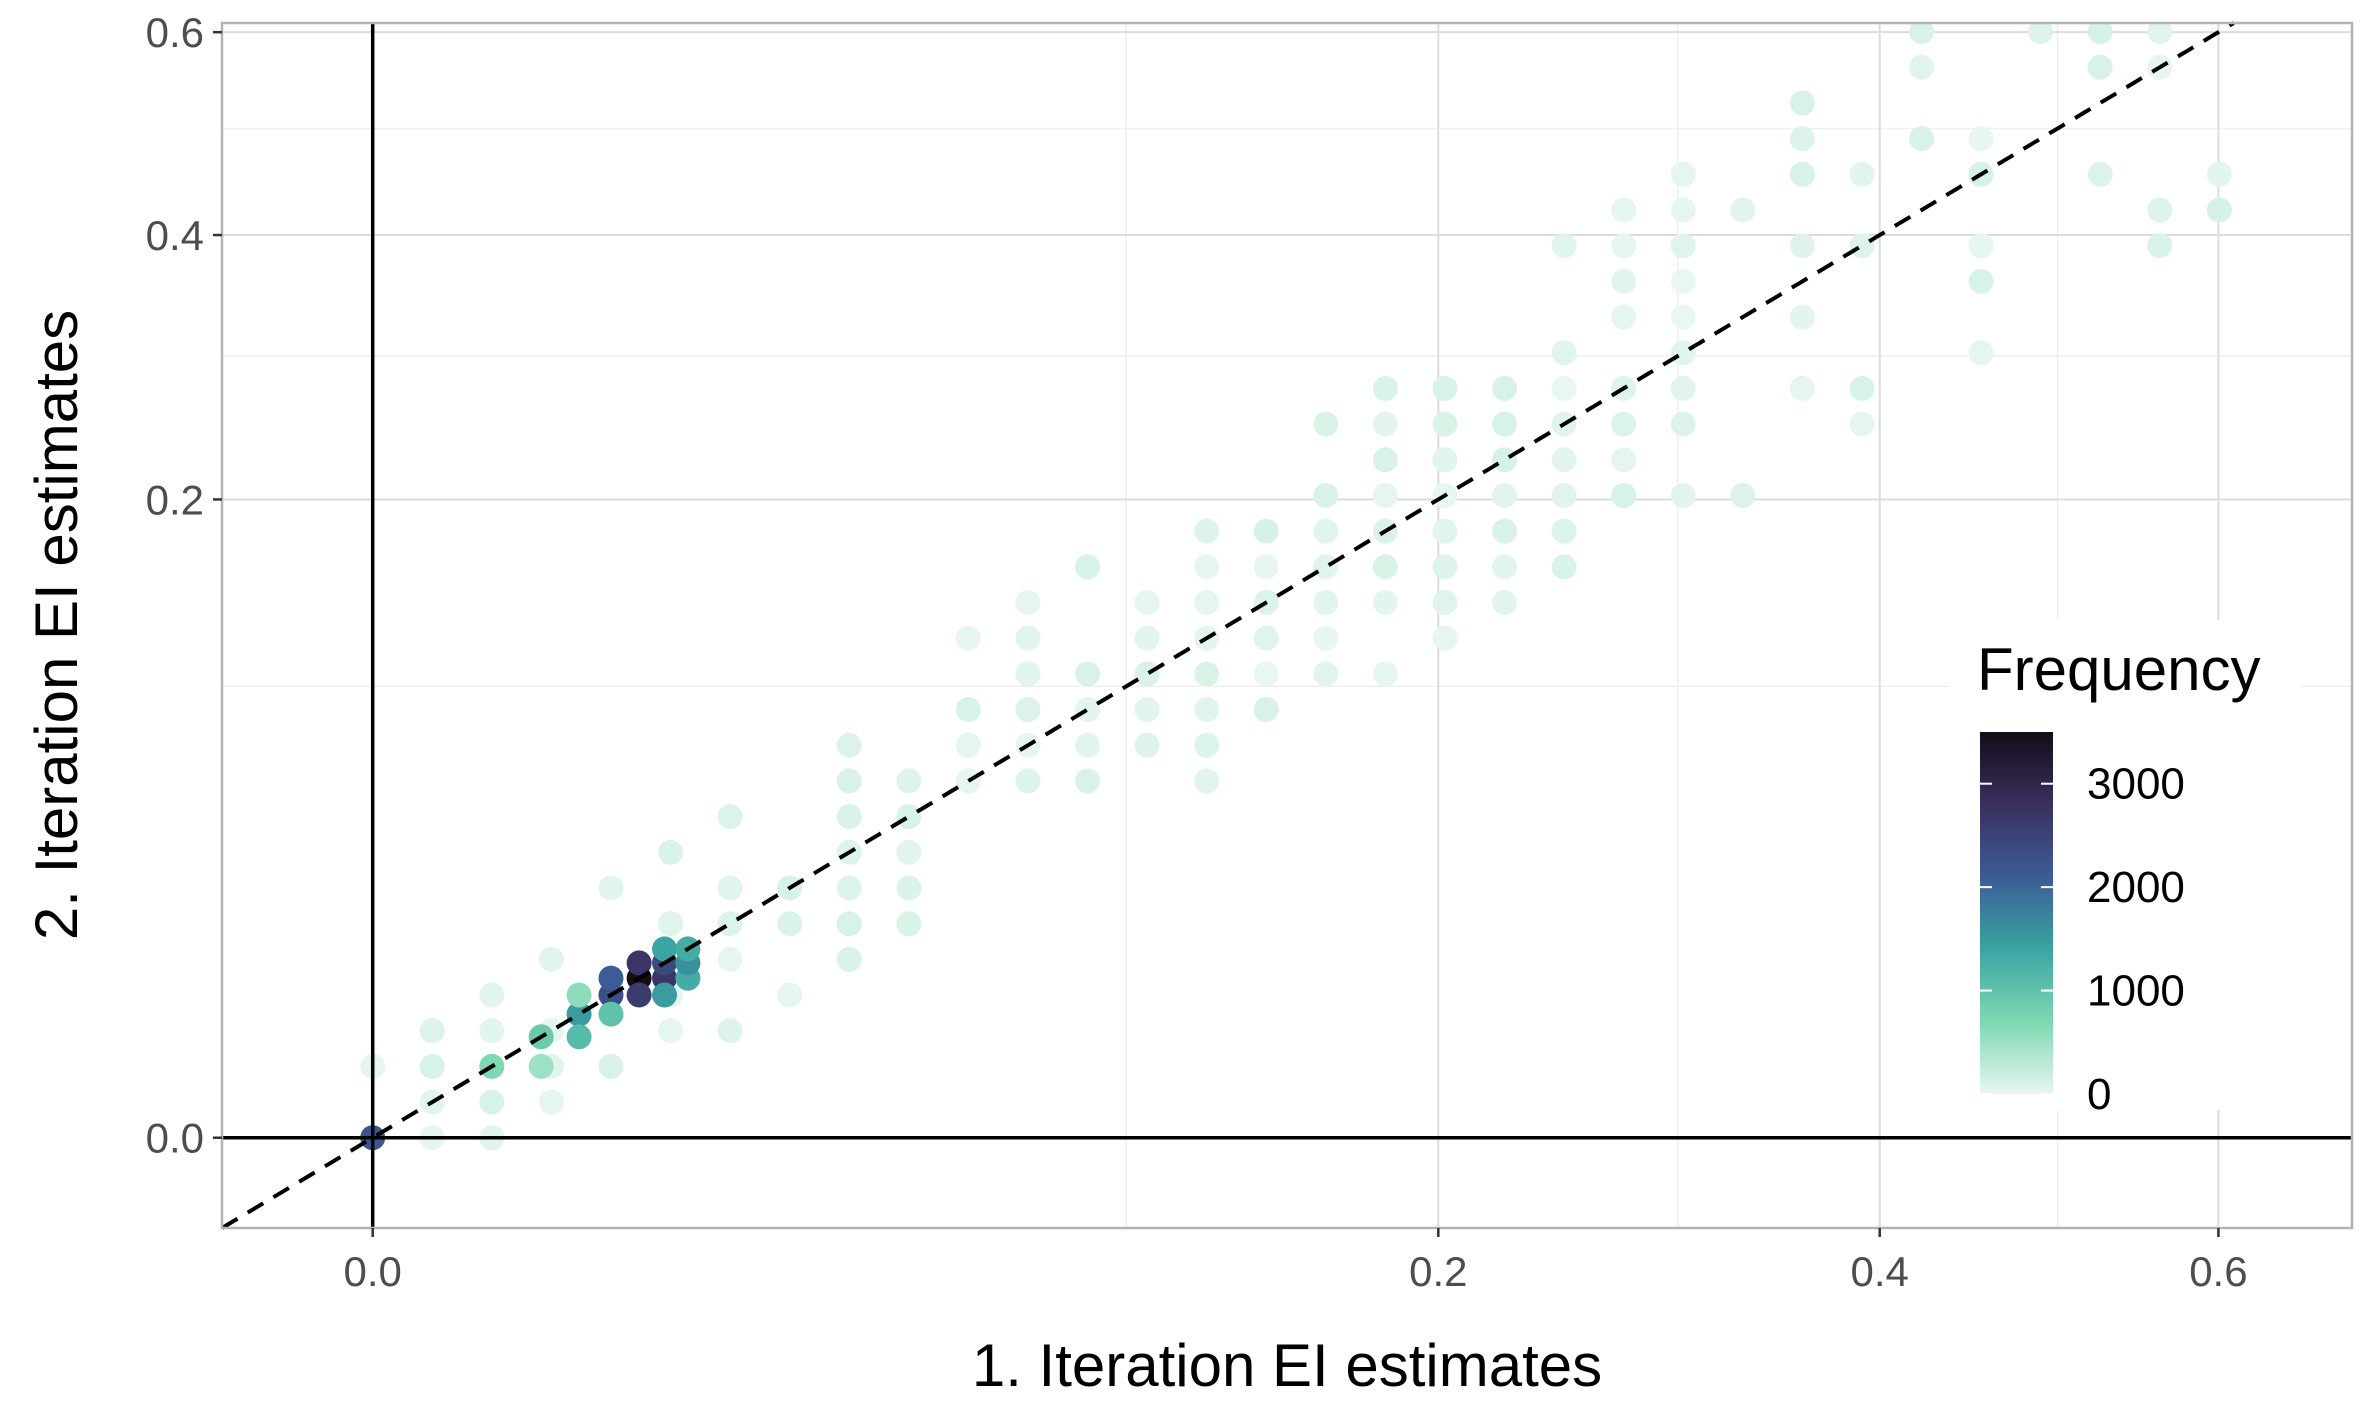  What do you see at coordinates (1438, 1271) in the screenshot?
I see `x-tick-label: 0.2` at bounding box center [1438, 1271].